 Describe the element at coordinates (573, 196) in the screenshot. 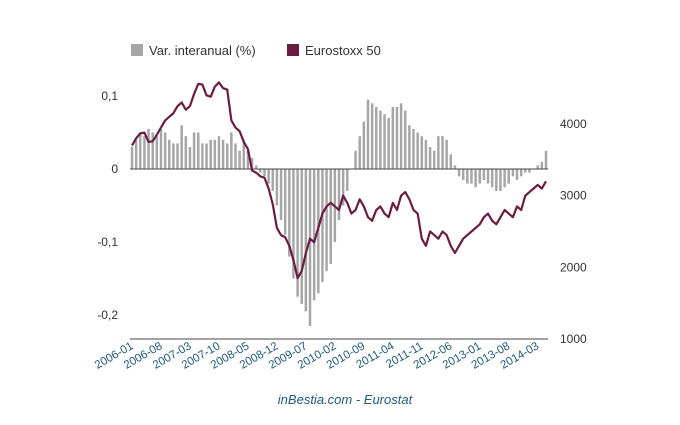

I see `right-tick-label: 3000` at that location.